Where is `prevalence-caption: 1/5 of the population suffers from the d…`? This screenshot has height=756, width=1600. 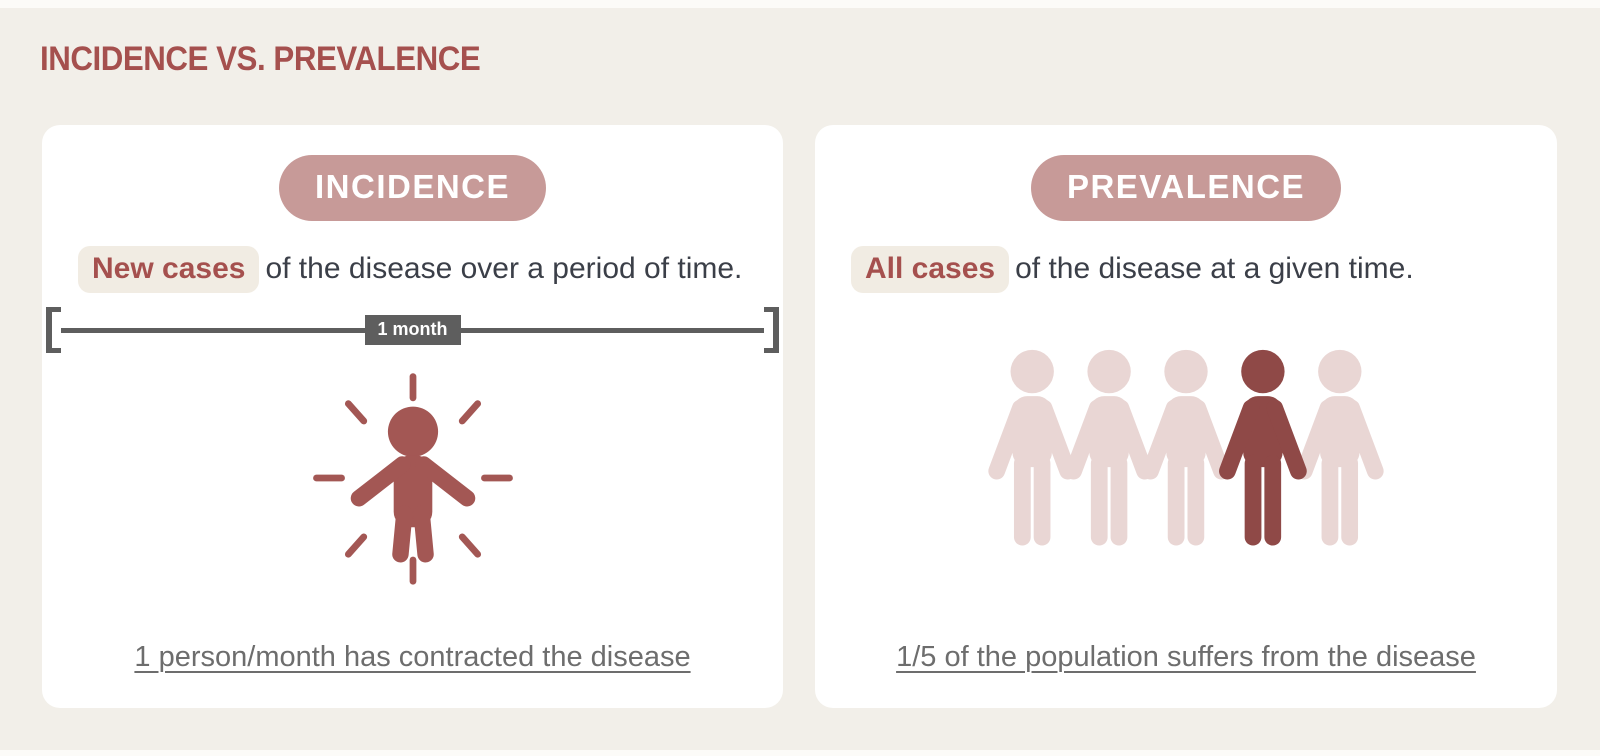 prevalence-caption: 1/5 of the population suffers from the d… is located at coordinates (1186, 657).